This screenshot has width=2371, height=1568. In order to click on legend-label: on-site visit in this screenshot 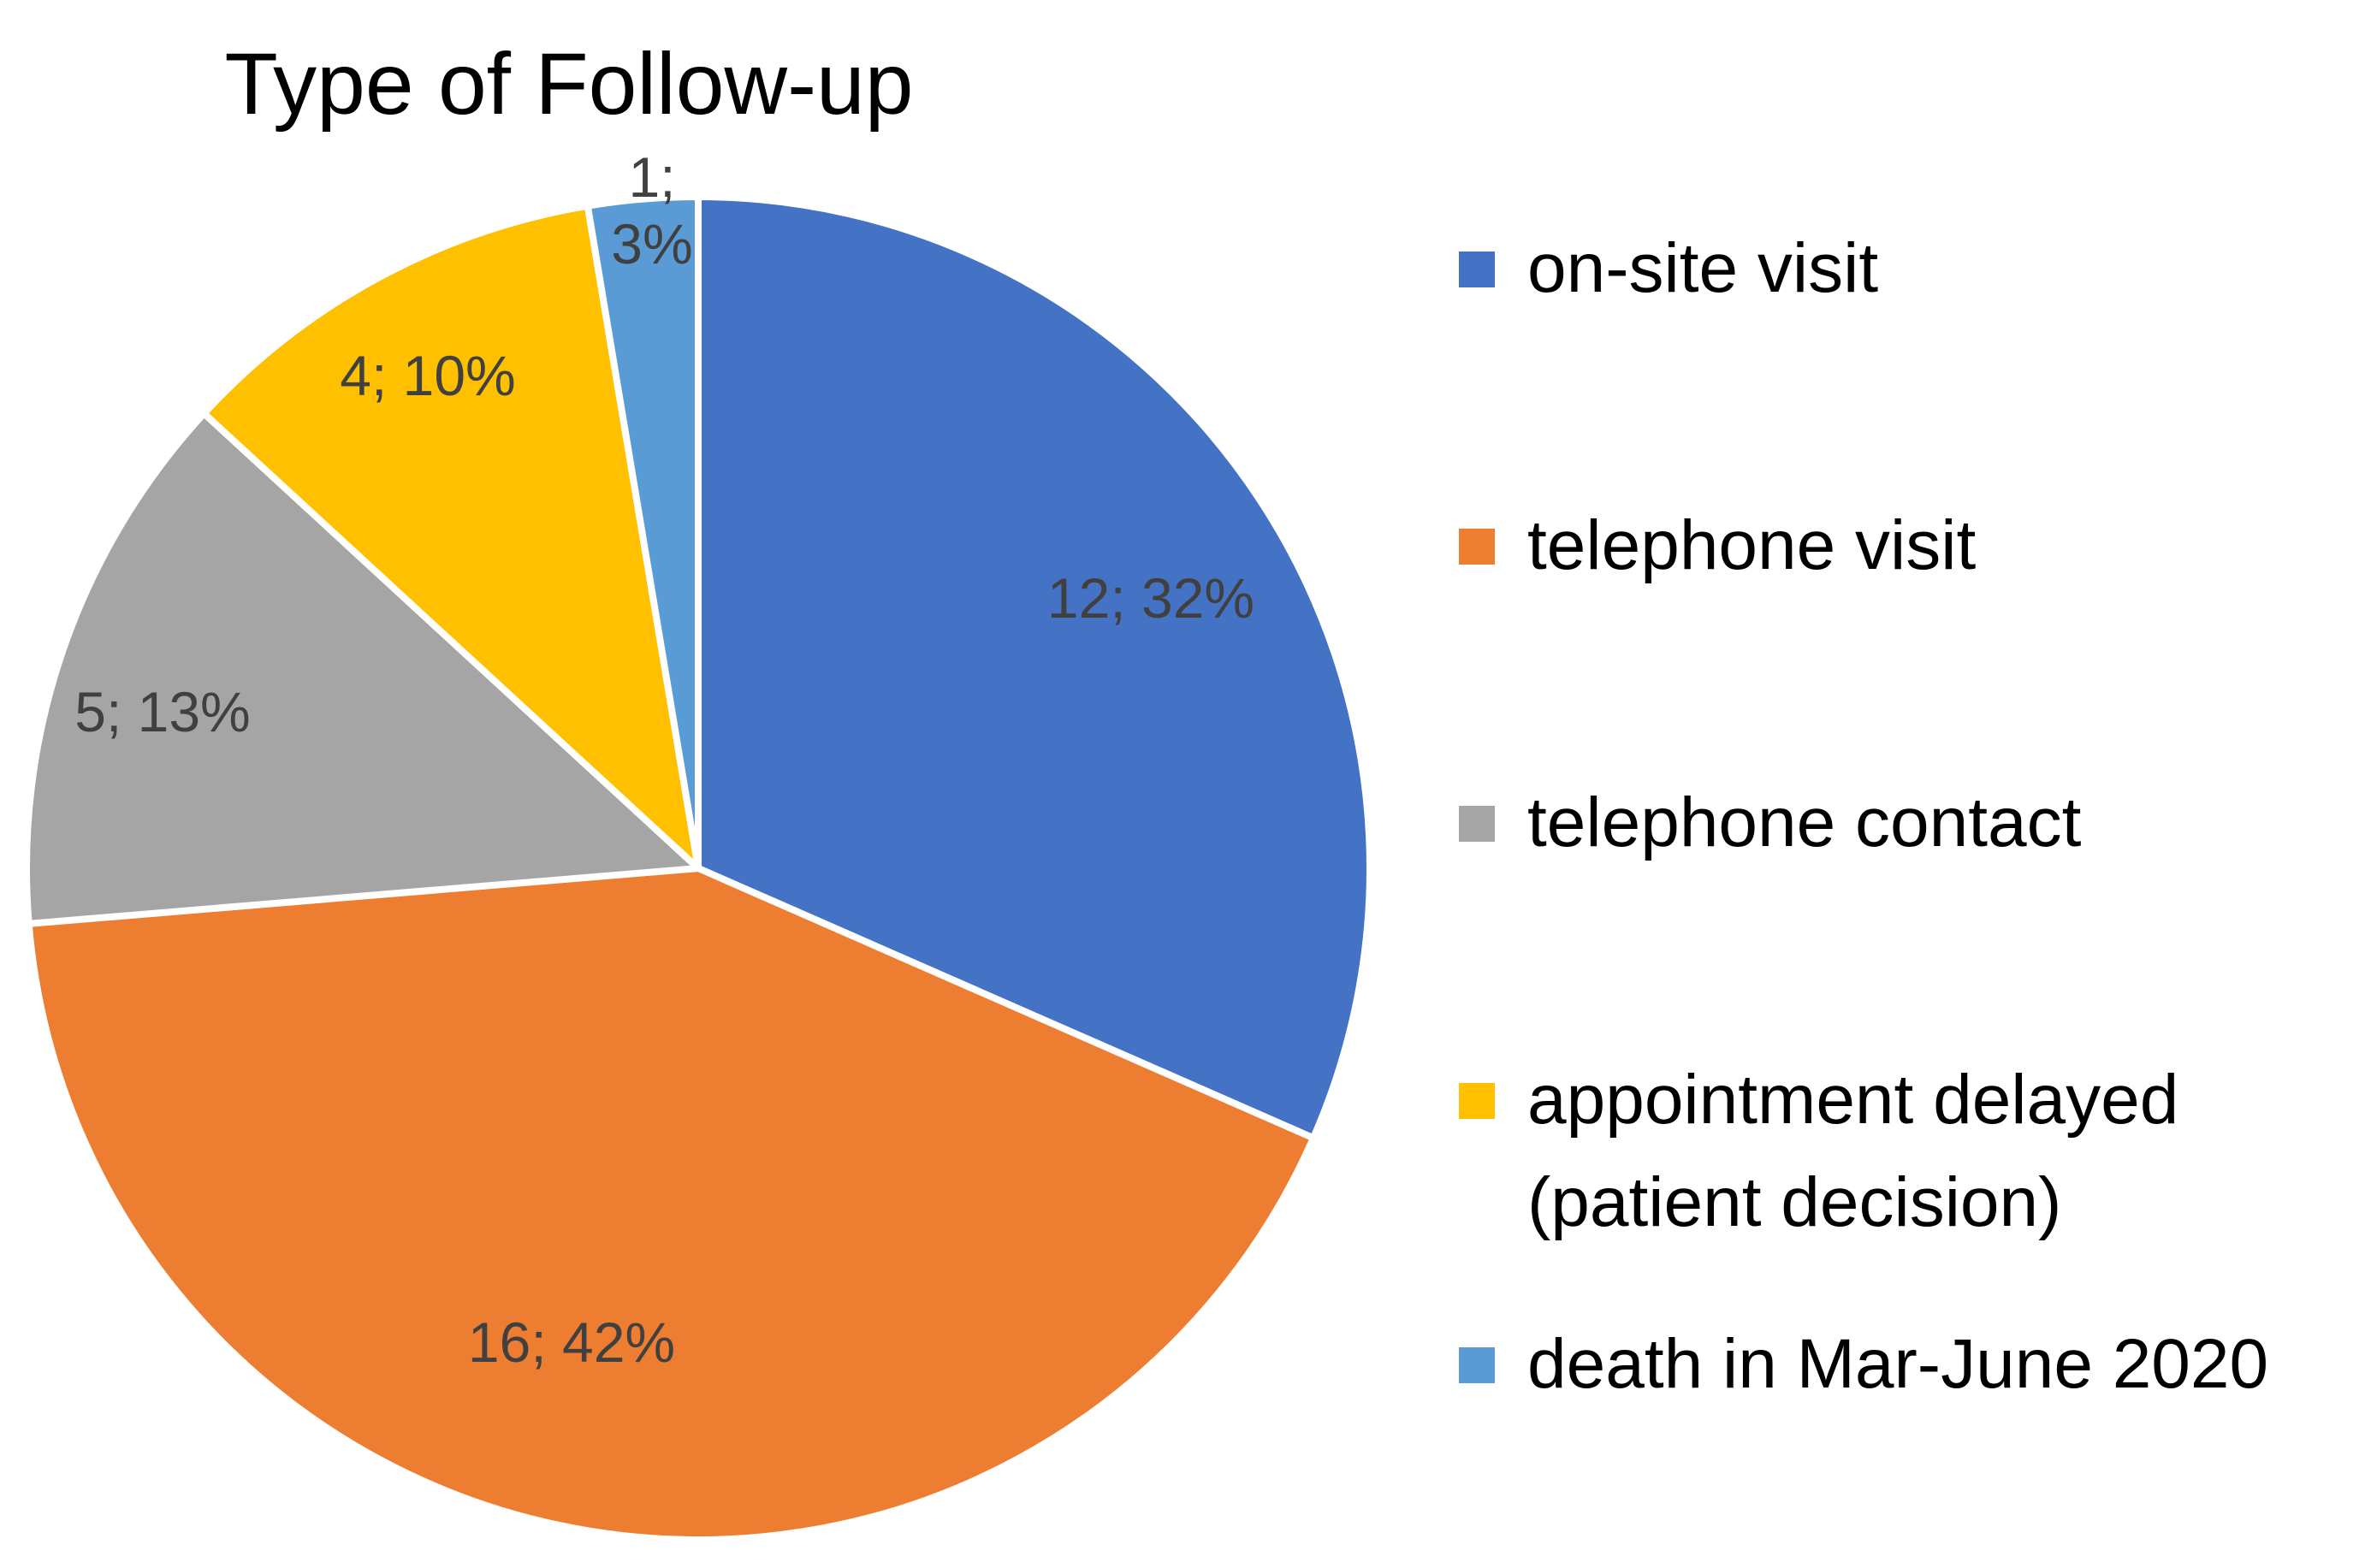, I will do `click(1703, 268)`.